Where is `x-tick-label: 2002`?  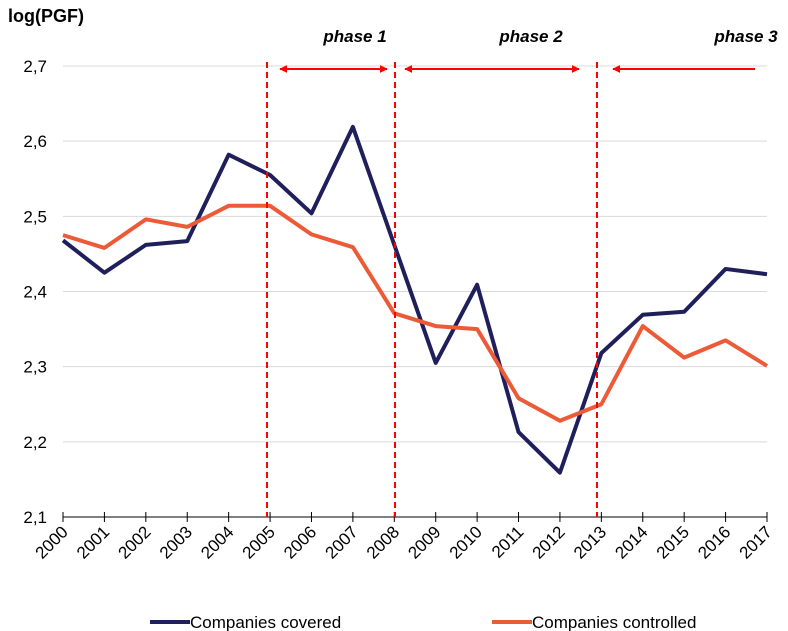
x-tick-label: 2002 is located at coordinates (134, 542).